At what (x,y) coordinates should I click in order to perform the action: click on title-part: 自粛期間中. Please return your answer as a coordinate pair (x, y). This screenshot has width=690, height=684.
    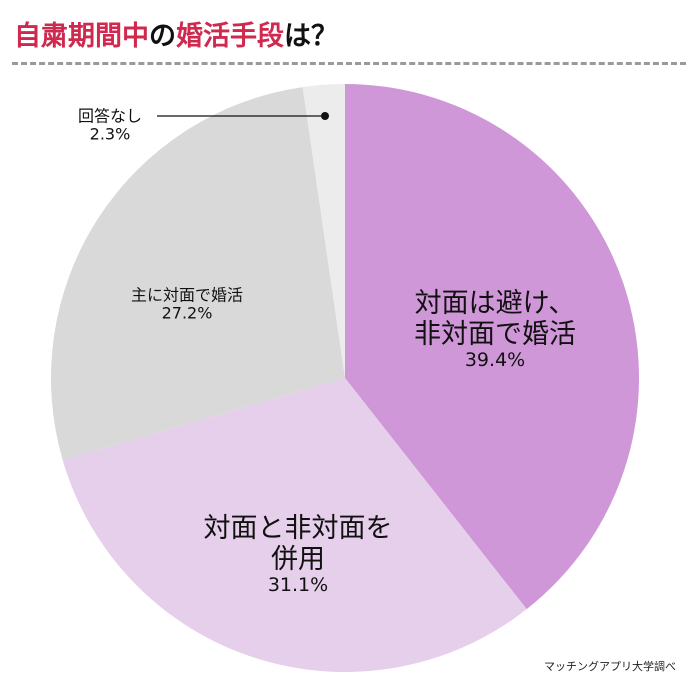
    Looking at the image, I should click on (81, 36).